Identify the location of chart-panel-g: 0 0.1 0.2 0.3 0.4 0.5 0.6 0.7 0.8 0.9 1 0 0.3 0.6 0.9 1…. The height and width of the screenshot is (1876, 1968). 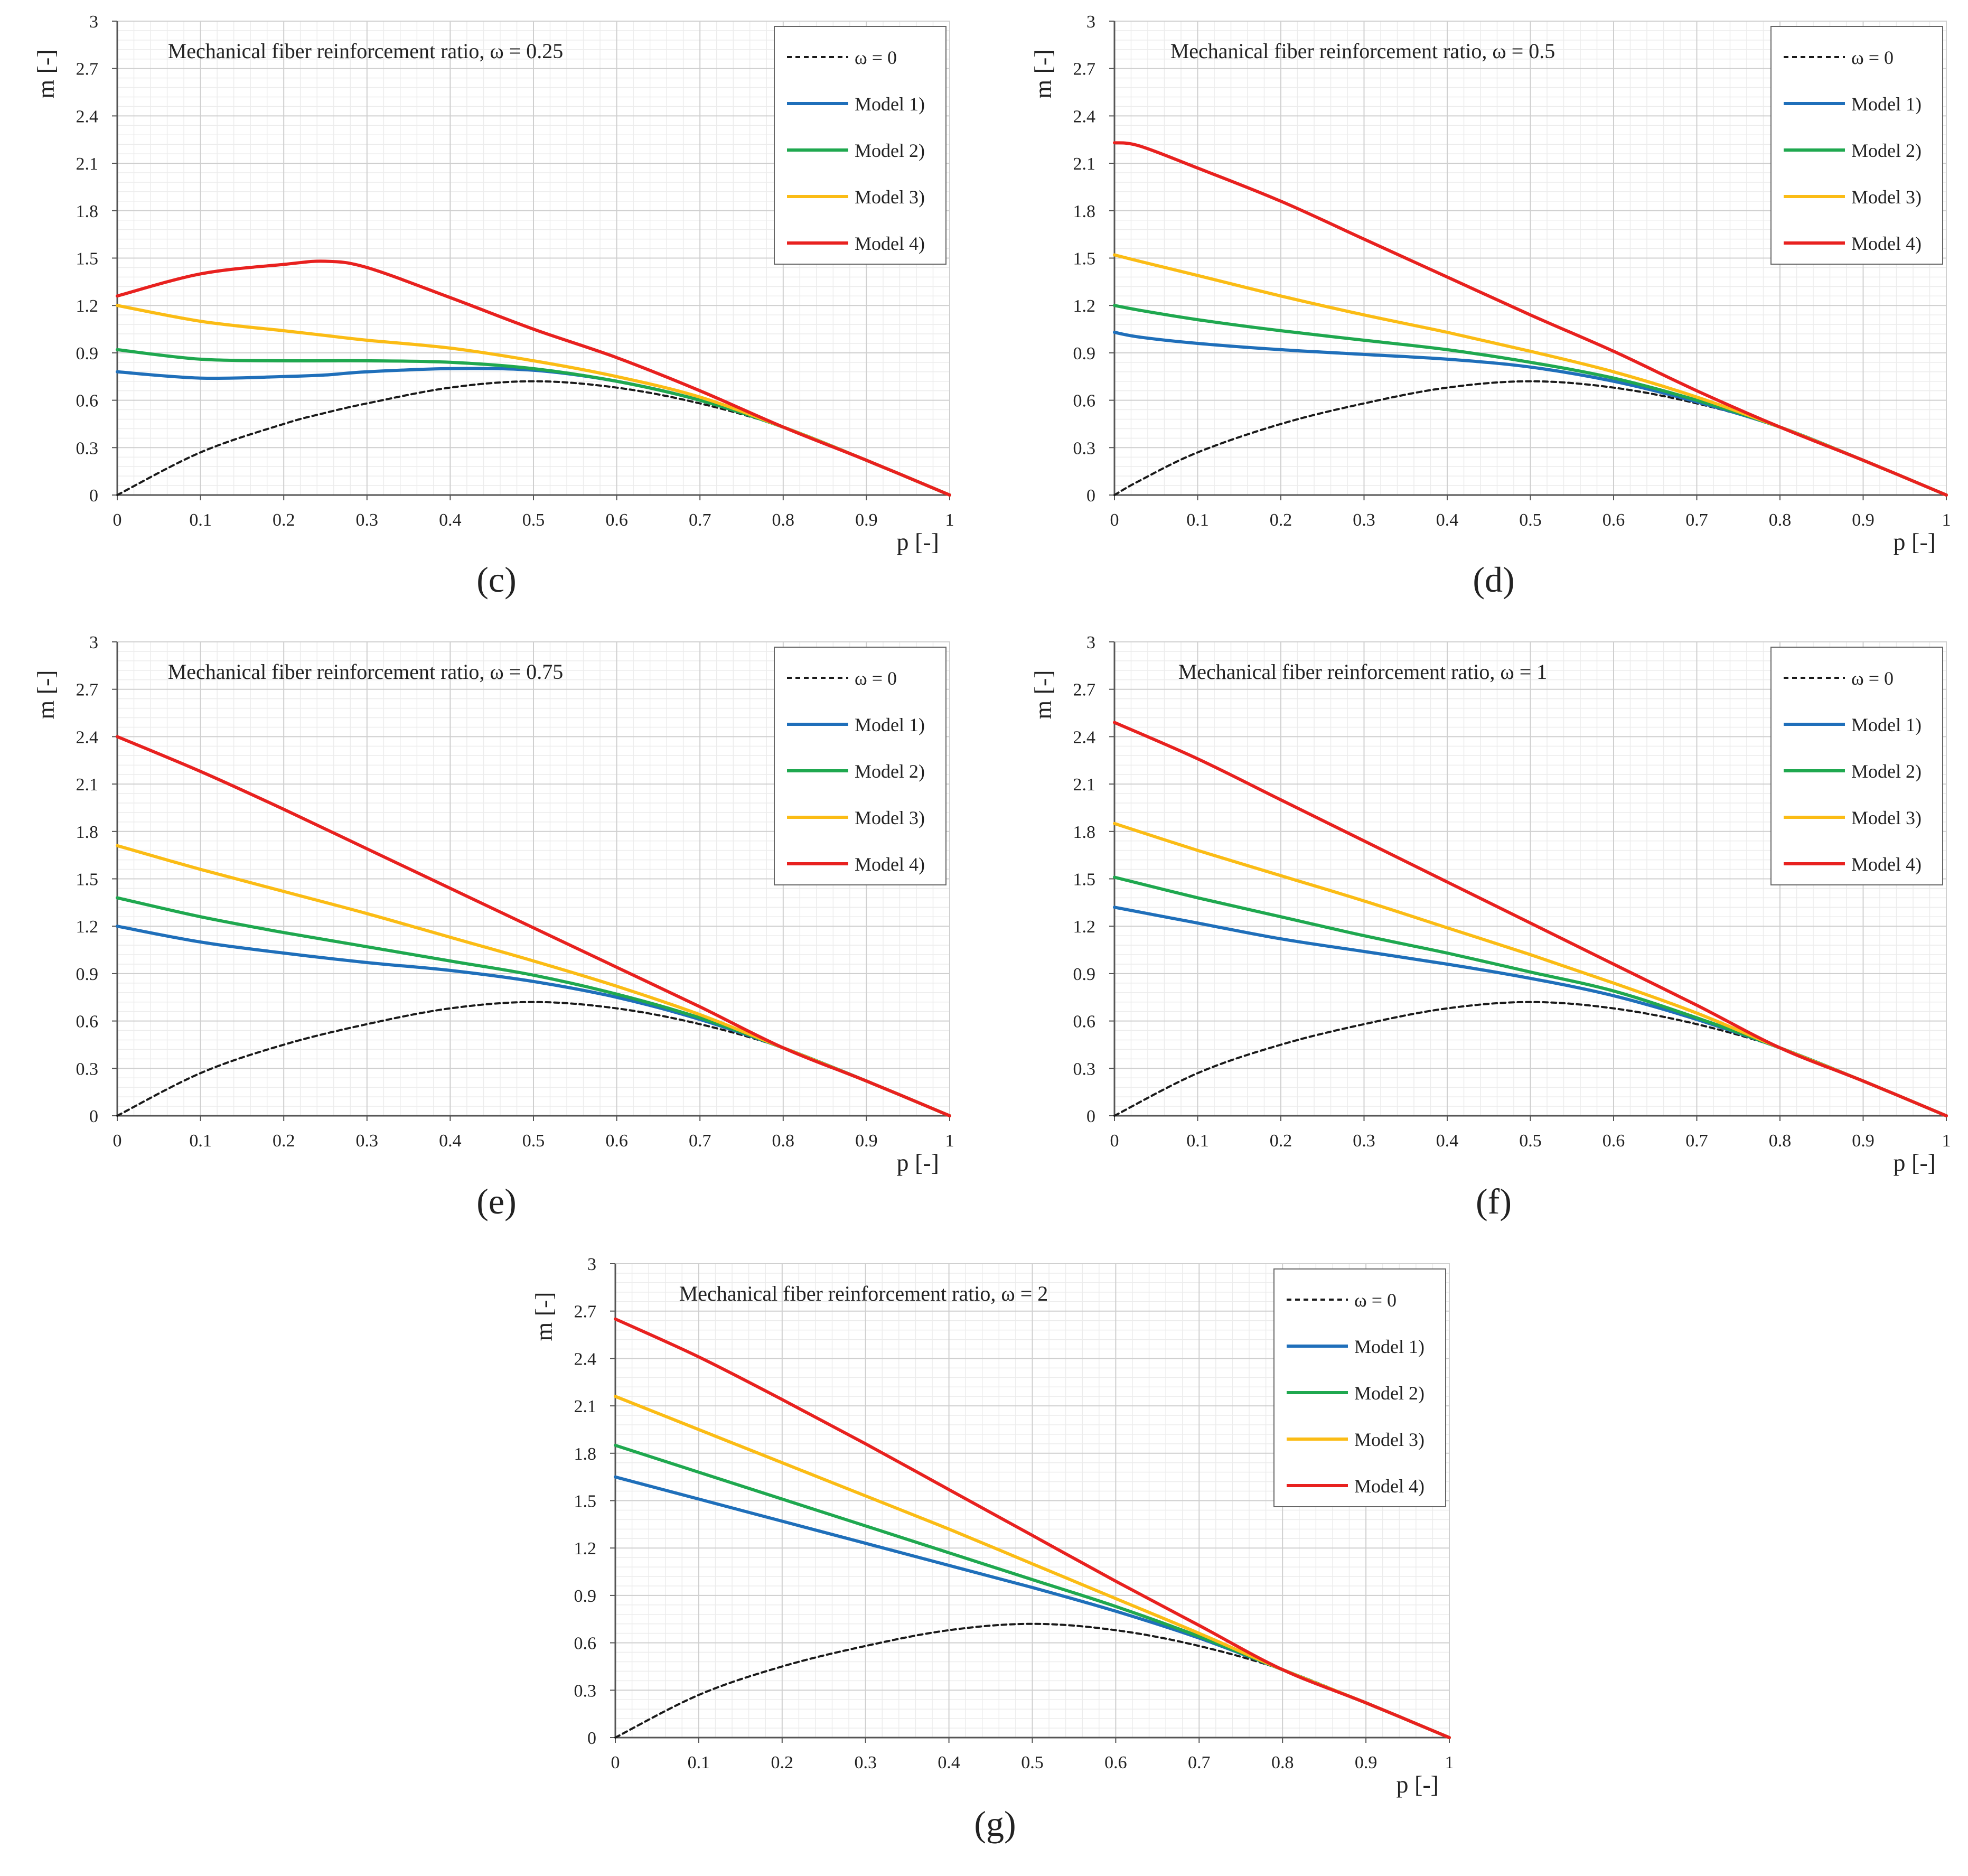
(992, 1549).